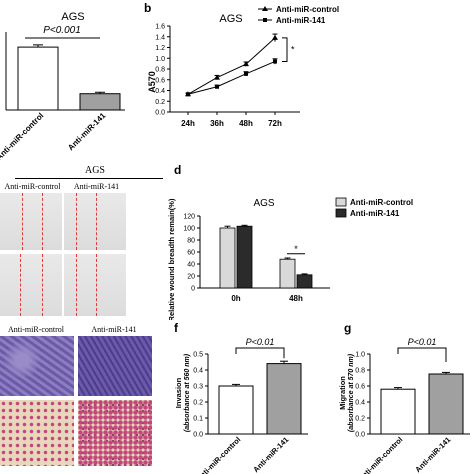 The image size is (474, 474). What do you see at coordinates (36, 329) in the screenshot?
I see `panel-e-col-label-control: Anti-miR-control` at bounding box center [36, 329].